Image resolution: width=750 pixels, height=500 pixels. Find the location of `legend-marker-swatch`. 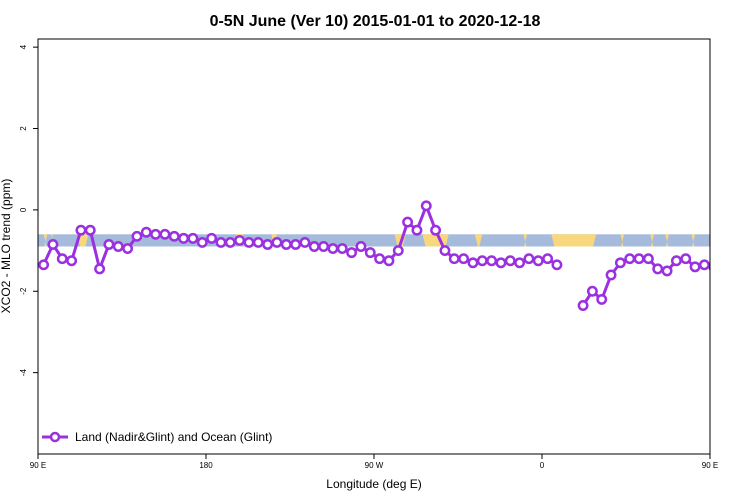

legend-marker-swatch is located at coordinates (55, 437).